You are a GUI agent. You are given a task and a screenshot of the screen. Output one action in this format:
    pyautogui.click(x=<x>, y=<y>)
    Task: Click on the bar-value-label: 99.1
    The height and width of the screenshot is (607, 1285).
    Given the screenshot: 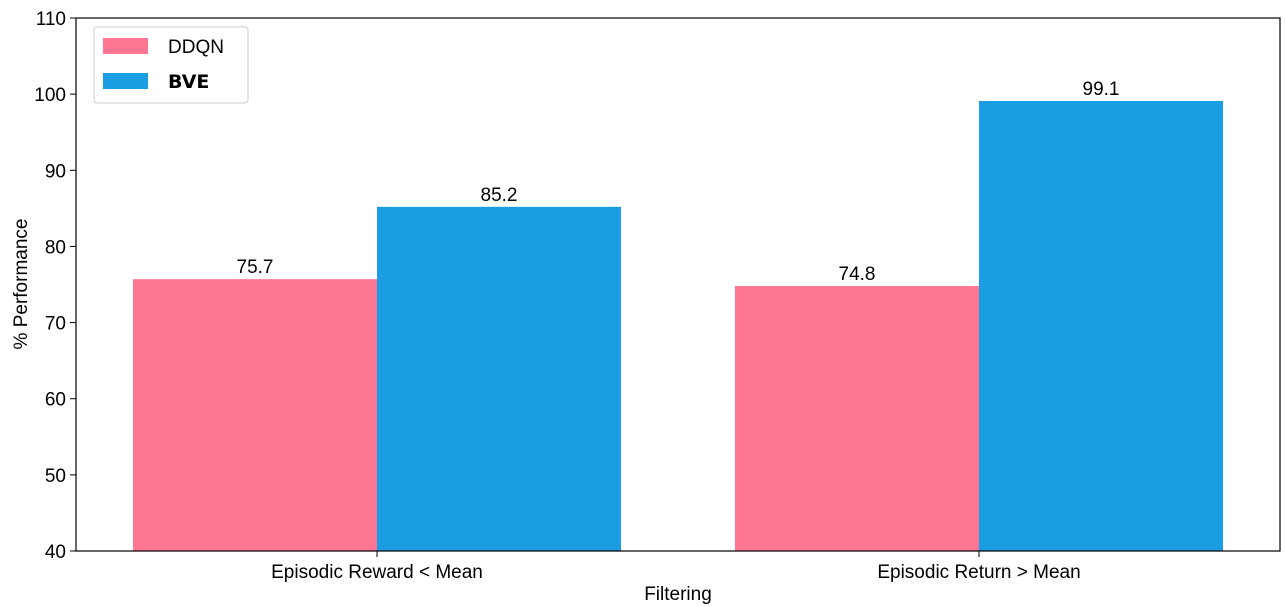 What is the action you would take?
    pyautogui.click(x=1101, y=89)
    